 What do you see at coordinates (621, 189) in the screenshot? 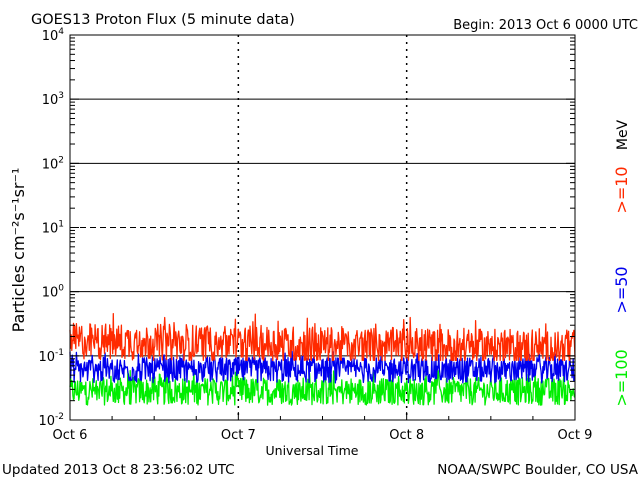
I see `legend-ge10: >=10` at bounding box center [621, 189].